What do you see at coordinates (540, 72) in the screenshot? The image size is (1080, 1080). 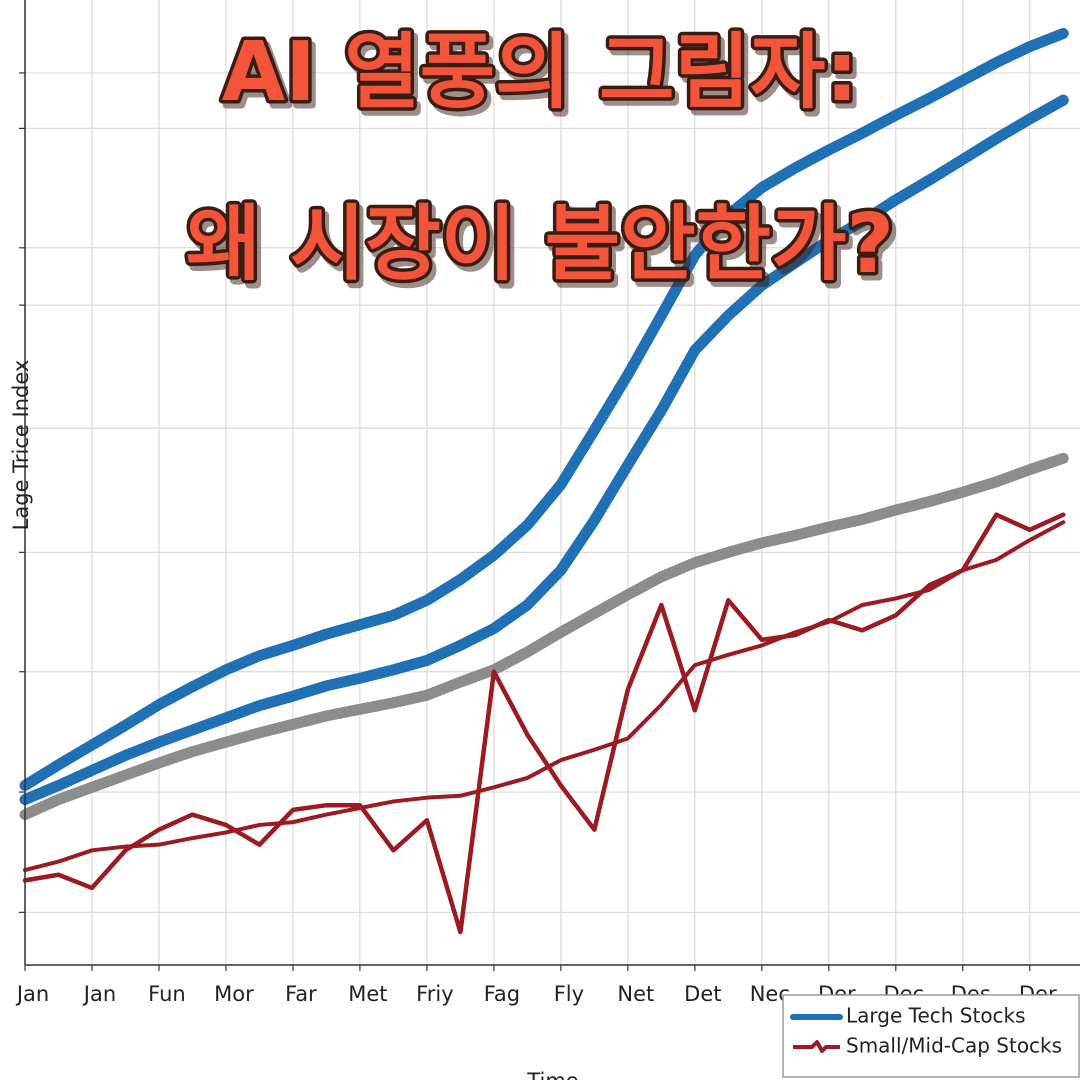 I see `title-line: AI 열풍의 그림자:` at bounding box center [540, 72].